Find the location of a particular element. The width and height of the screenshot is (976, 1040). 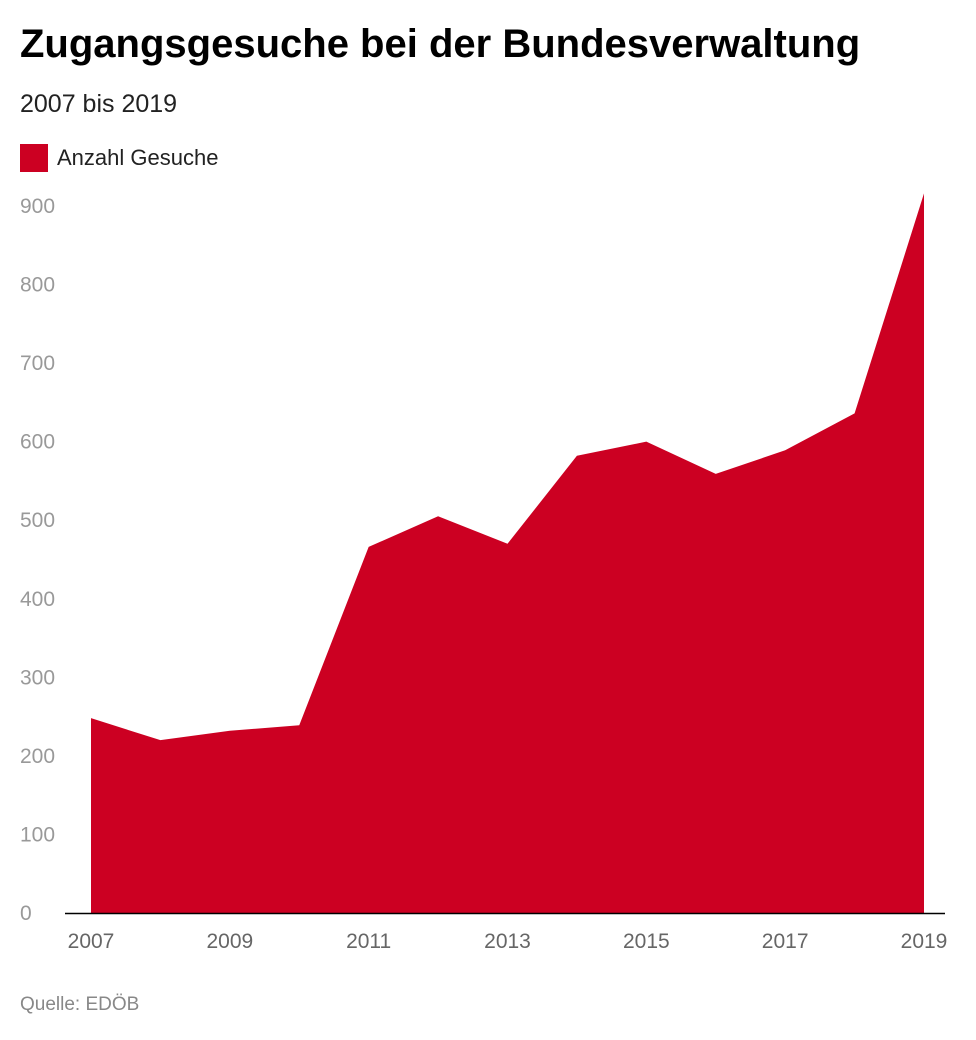

y-tick-label: 500 is located at coordinates (37, 520).